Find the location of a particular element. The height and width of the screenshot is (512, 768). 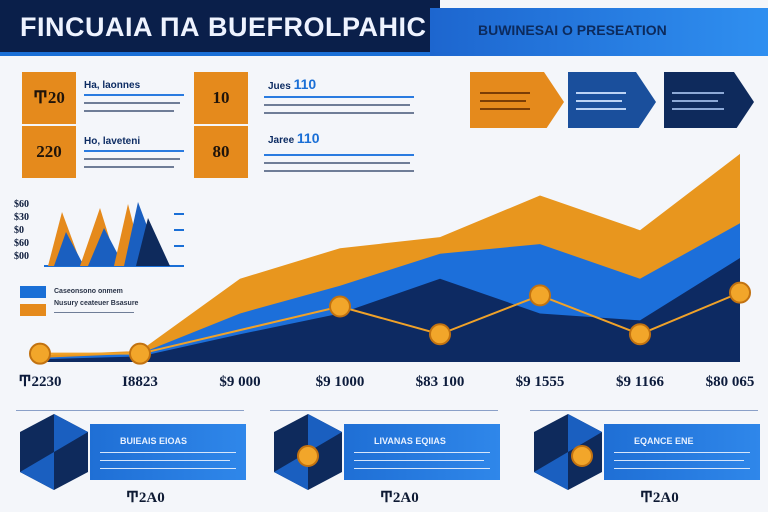

card-title: EQANCE ENE is located at coordinates (664, 441).